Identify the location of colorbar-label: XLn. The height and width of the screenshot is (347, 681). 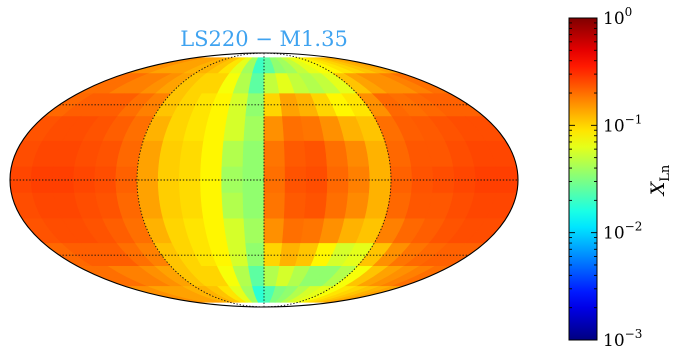
(660, 180).